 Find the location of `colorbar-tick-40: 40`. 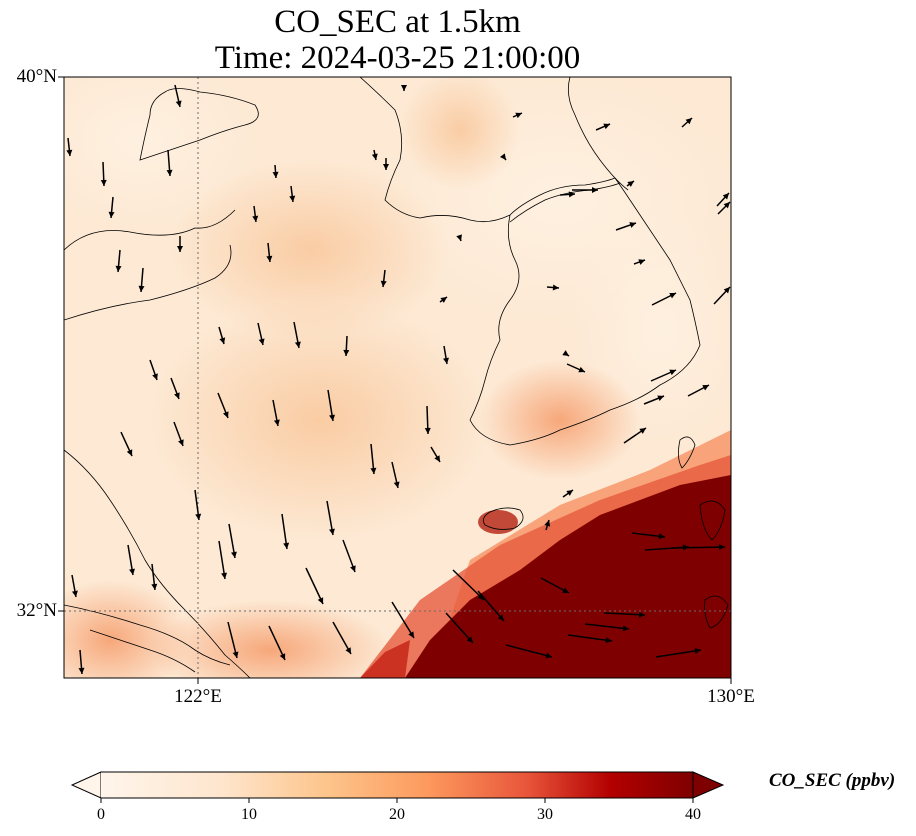

colorbar-tick-40: 40 is located at coordinates (693, 814).